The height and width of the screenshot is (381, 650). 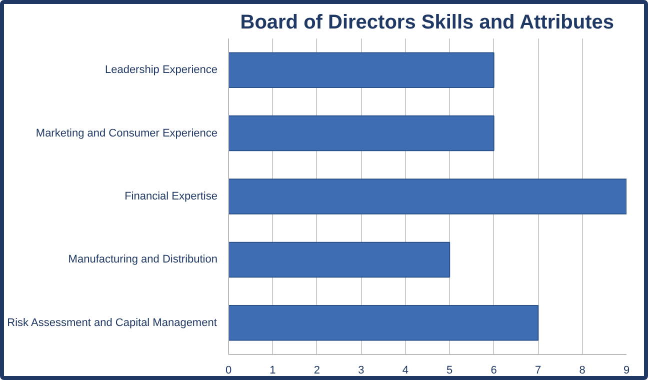 What do you see at coordinates (317, 370) in the screenshot?
I see `x-tick-label: 2` at bounding box center [317, 370].